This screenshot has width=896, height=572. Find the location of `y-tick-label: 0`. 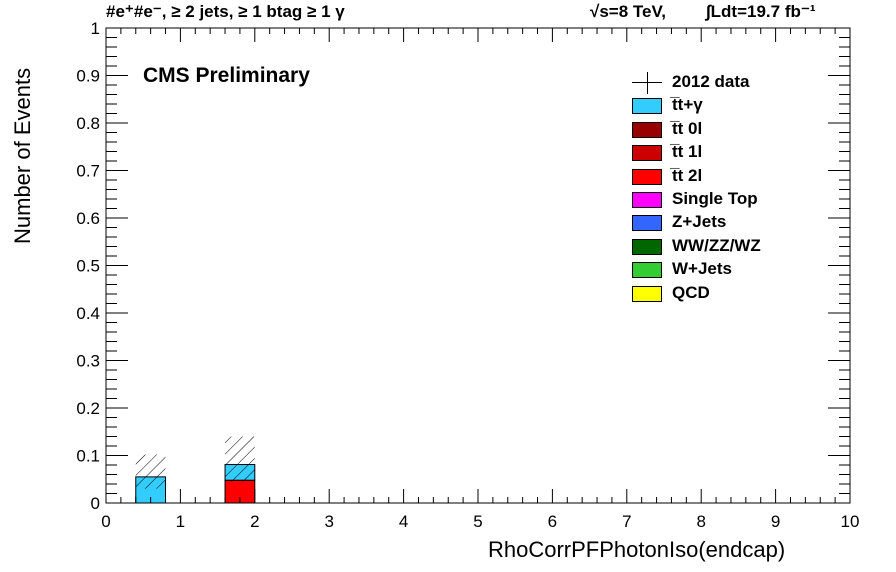

y-tick-label: 0 is located at coordinates (95, 503).